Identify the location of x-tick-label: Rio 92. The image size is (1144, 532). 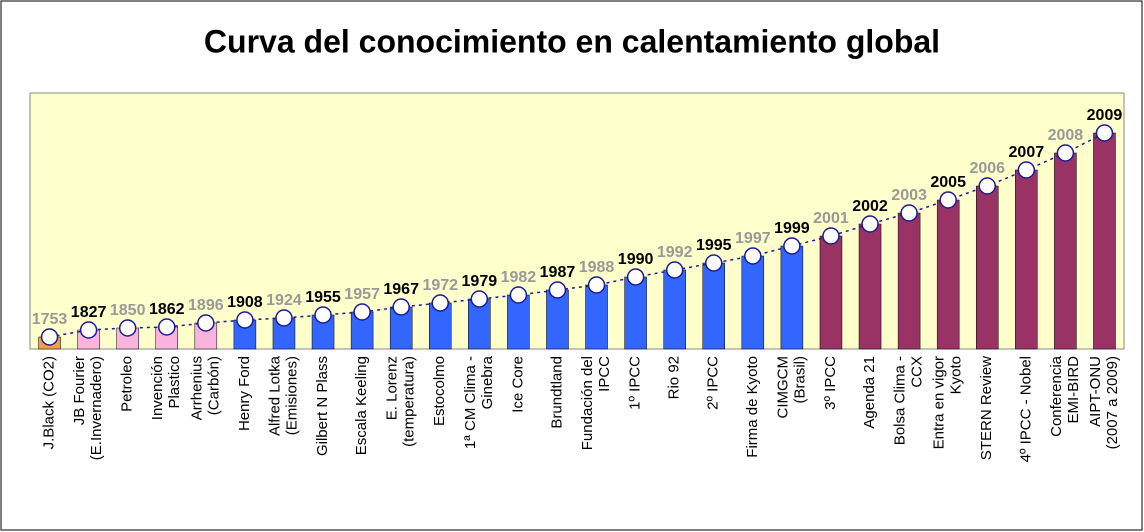
(674, 377).